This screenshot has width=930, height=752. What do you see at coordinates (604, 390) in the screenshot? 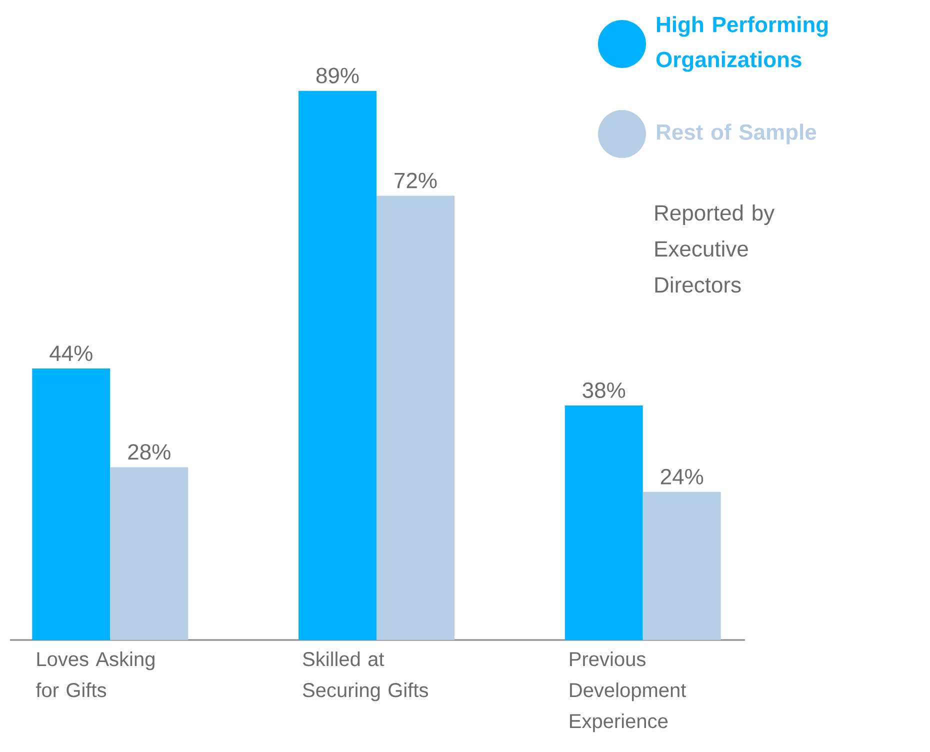
I see `data-label: 38%` at bounding box center [604, 390].